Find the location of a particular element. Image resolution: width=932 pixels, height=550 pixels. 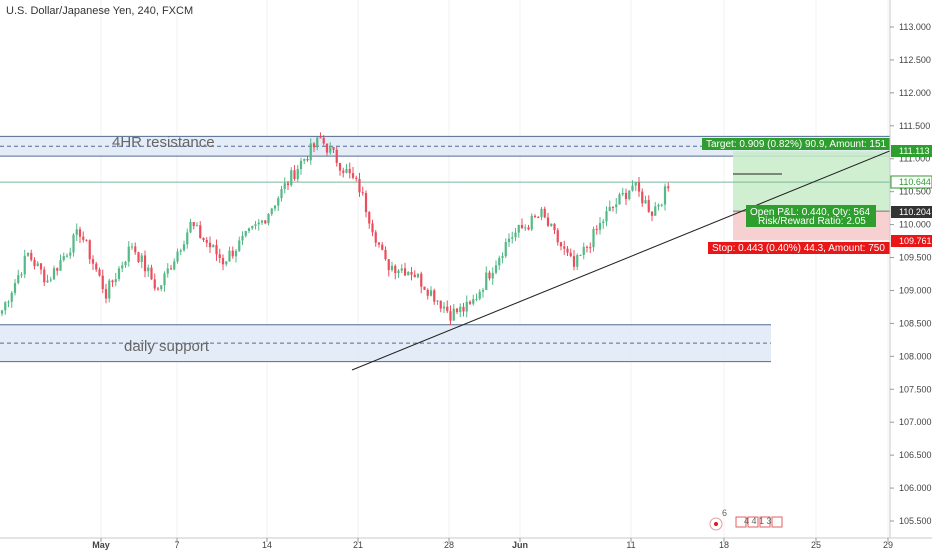

stop-label-box: Stop: 0.443 (0.40%) 44.3, Amount: 750 is located at coordinates (799, 248).